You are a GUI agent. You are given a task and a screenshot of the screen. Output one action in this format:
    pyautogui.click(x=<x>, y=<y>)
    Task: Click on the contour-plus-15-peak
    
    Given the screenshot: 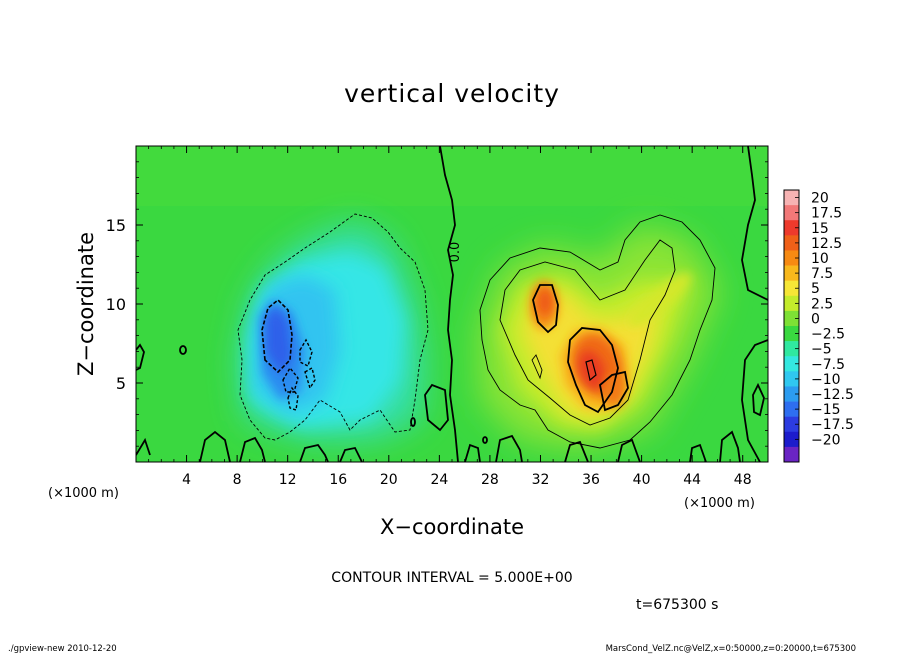 What is the action you would take?
    pyautogui.click(x=591, y=370)
    